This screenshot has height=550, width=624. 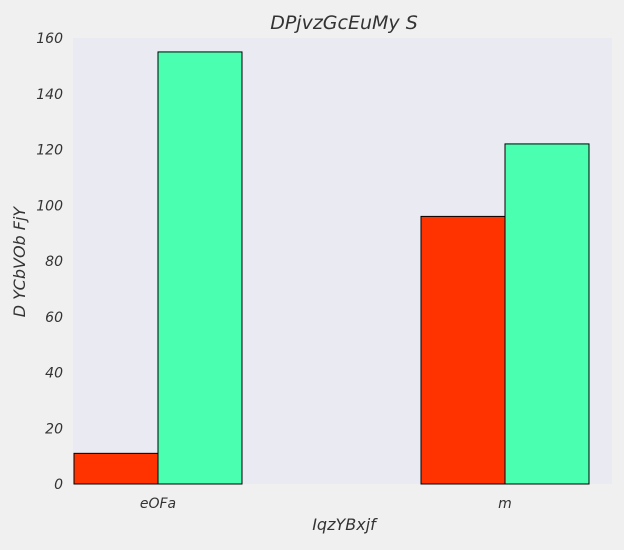 I want to click on y-tick-label: 80, so click(x=54, y=262).